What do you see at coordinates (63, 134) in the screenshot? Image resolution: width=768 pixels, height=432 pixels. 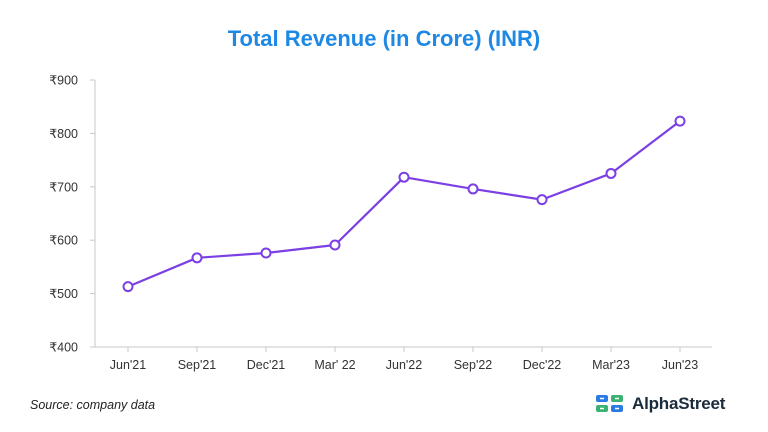 I see `y-tick-label: ₹800` at bounding box center [63, 134].